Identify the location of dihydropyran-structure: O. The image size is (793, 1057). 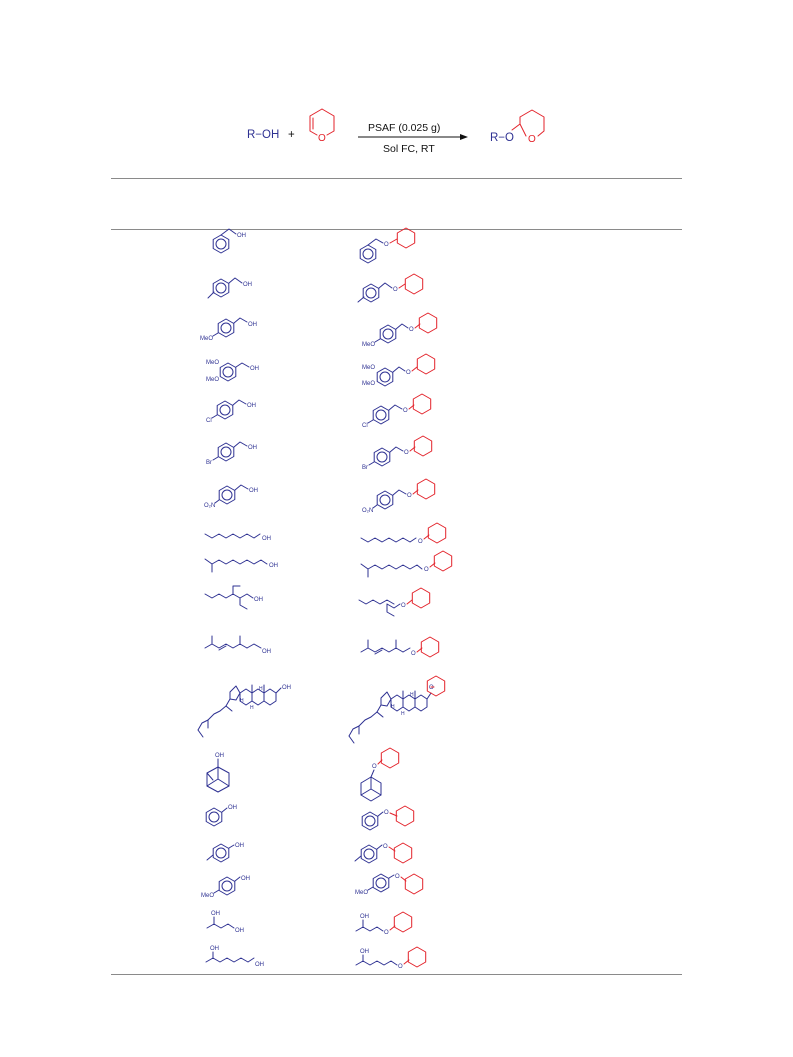
(322, 126).